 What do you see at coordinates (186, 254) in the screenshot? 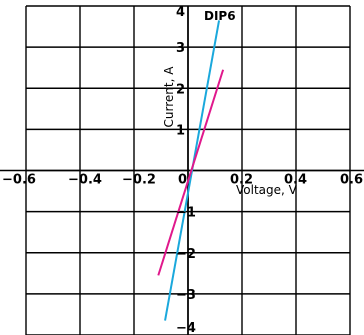
I see `y-tick-label: −2` at bounding box center [186, 254].